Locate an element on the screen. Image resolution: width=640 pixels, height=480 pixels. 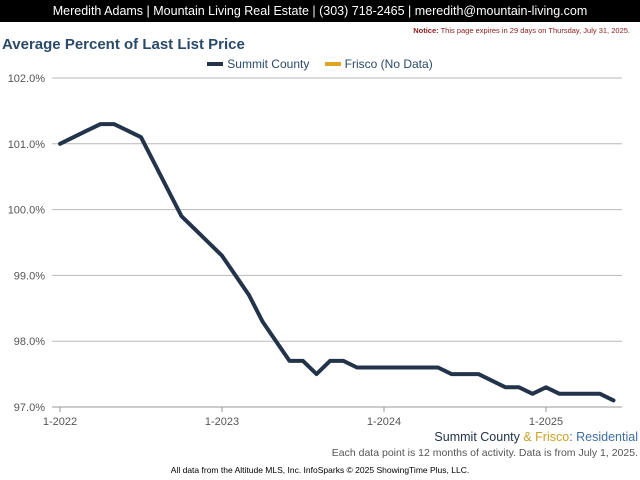
subtitle-region: Summit County is located at coordinates (477, 437).